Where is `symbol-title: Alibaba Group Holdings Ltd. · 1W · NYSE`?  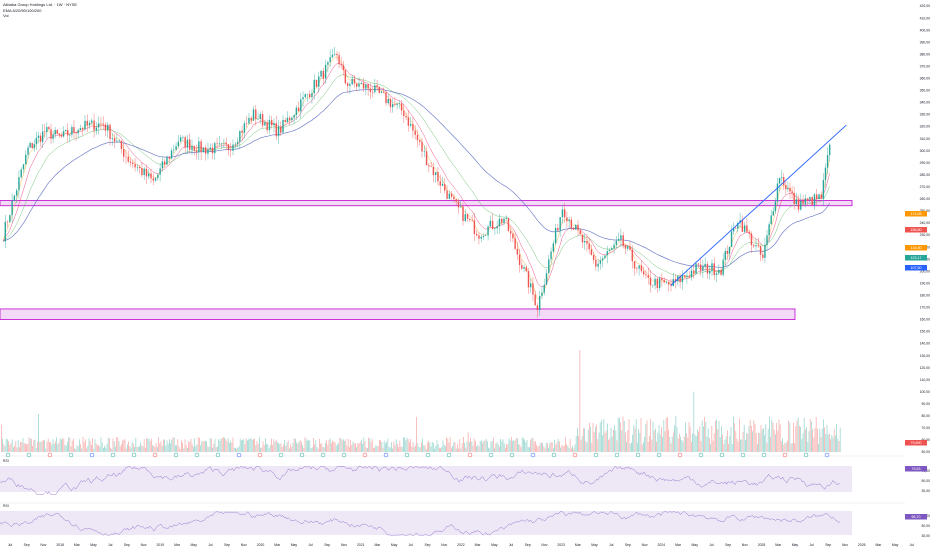 symbol-title: Alibaba Group Holdings Ltd. · 1W · NYSE is located at coordinates (40, 4).